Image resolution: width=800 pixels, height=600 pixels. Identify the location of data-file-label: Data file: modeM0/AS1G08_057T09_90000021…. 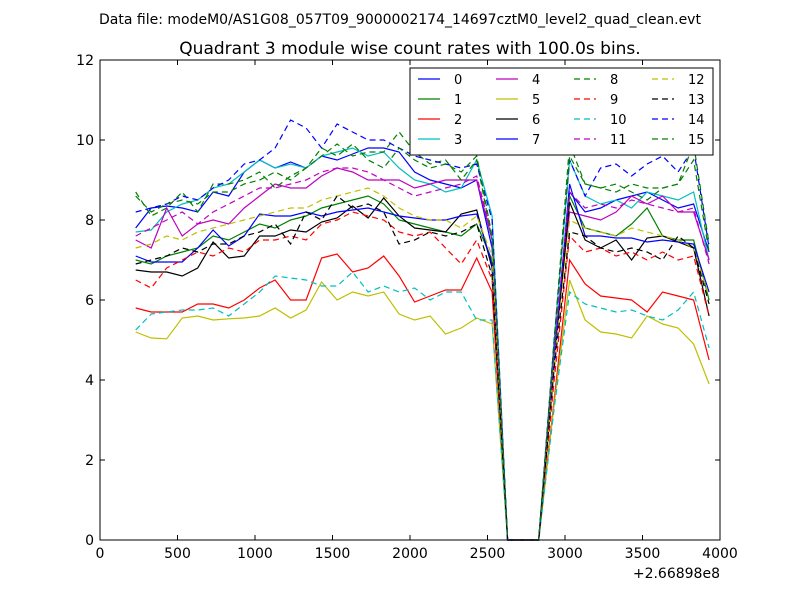
(400, 20).